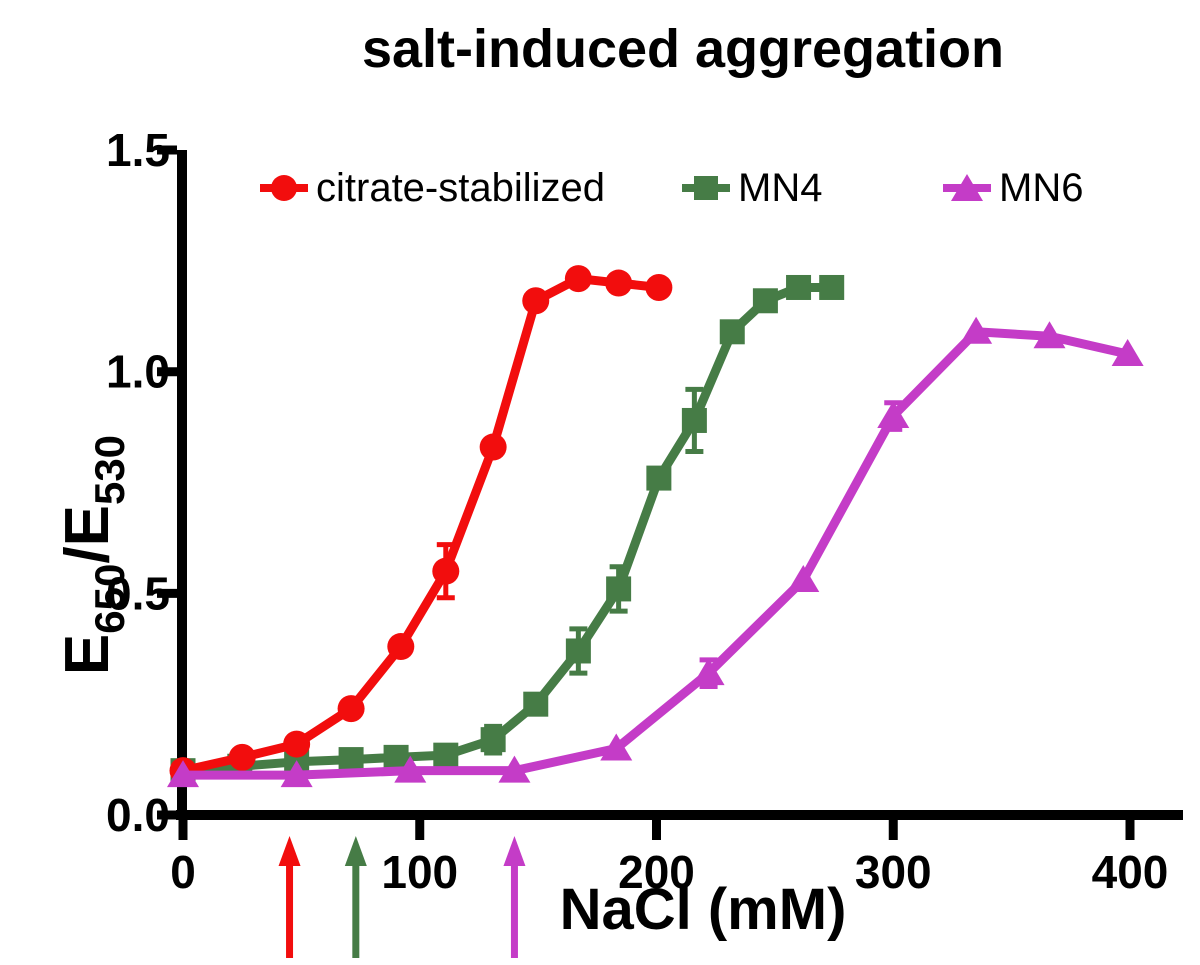  What do you see at coordinates (656, 872) in the screenshot?
I see `x-tick-label-2: 200` at bounding box center [656, 872].